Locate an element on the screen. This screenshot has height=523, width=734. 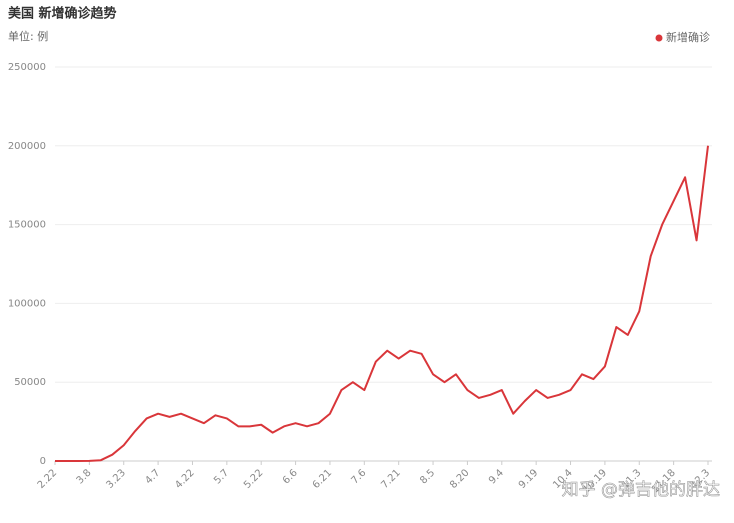
x-tick-label: 4.22 is located at coordinates (185, 479).